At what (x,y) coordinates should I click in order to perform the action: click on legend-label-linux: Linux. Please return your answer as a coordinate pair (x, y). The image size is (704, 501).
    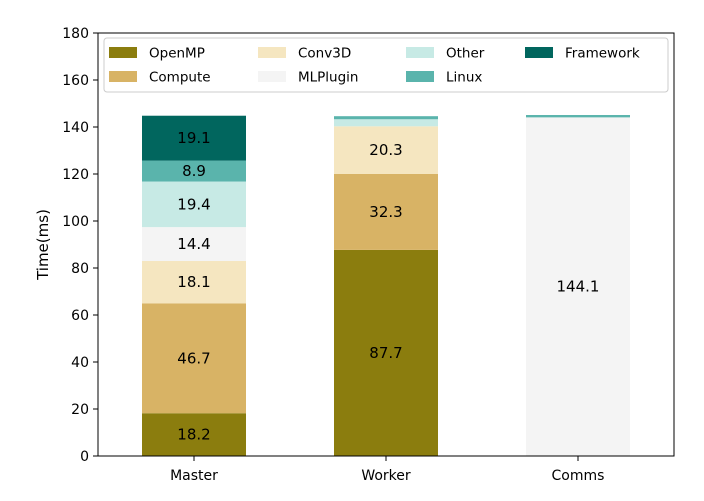
    Looking at the image, I should click on (464, 78).